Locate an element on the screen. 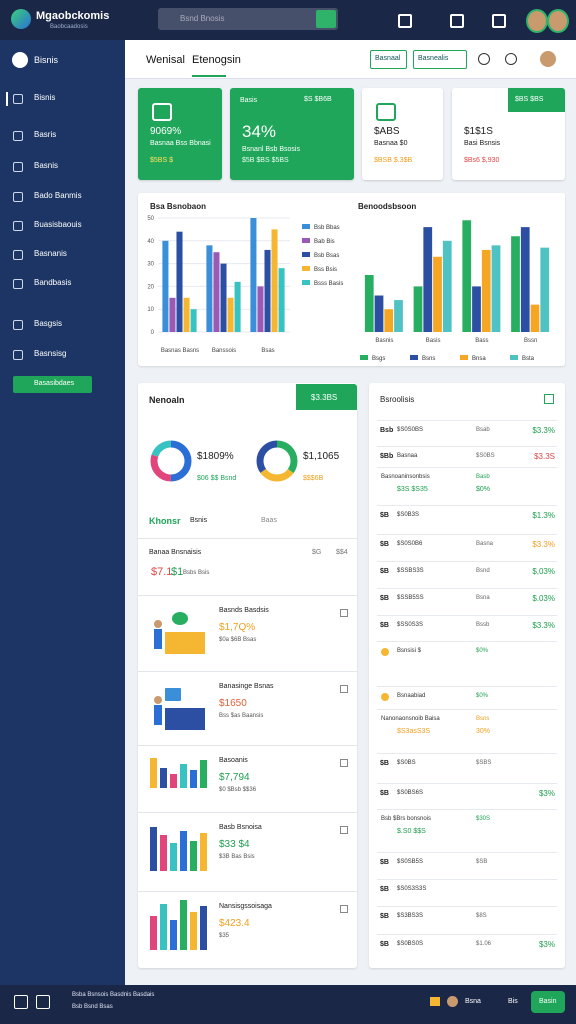 The height and width of the screenshot is (1024, 576). nav-item: Basgsis is located at coordinates (48, 323).